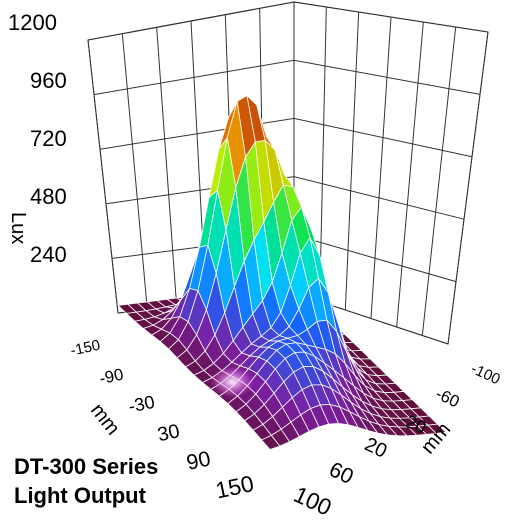  I want to click on left-axis-tick: -30, so click(142, 404).